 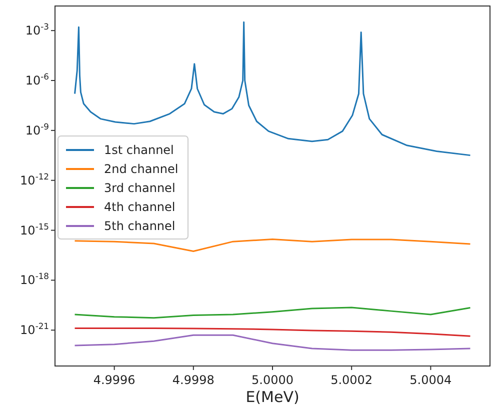 What do you see at coordinates (140, 188) in the screenshot?
I see `legend-label: 3rd channel` at bounding box center [140, 188].